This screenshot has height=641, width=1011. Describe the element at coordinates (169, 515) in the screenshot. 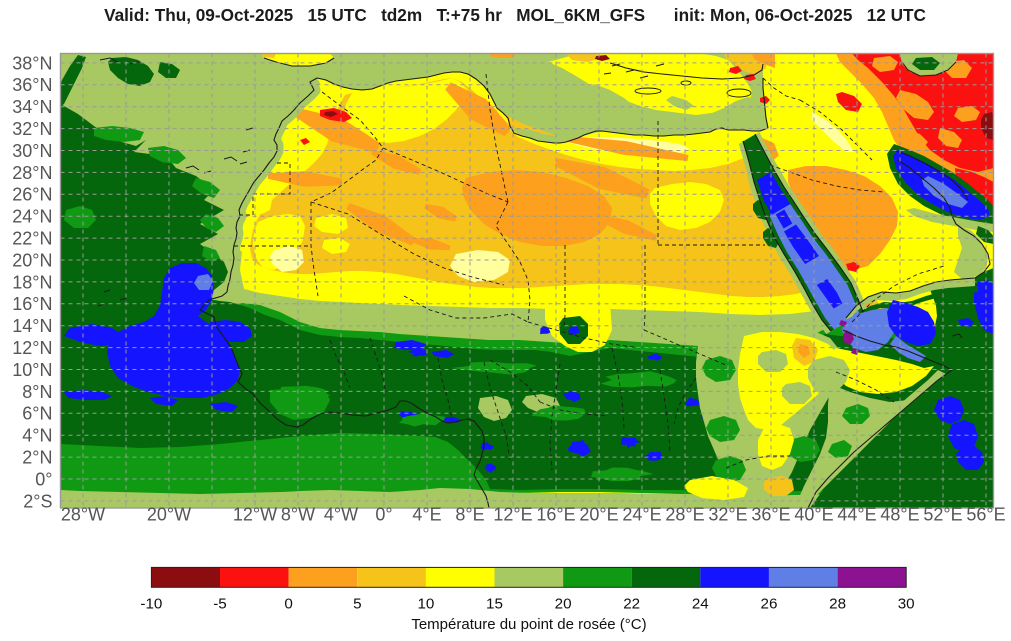

I see `svg-text: 20°W` at that location.